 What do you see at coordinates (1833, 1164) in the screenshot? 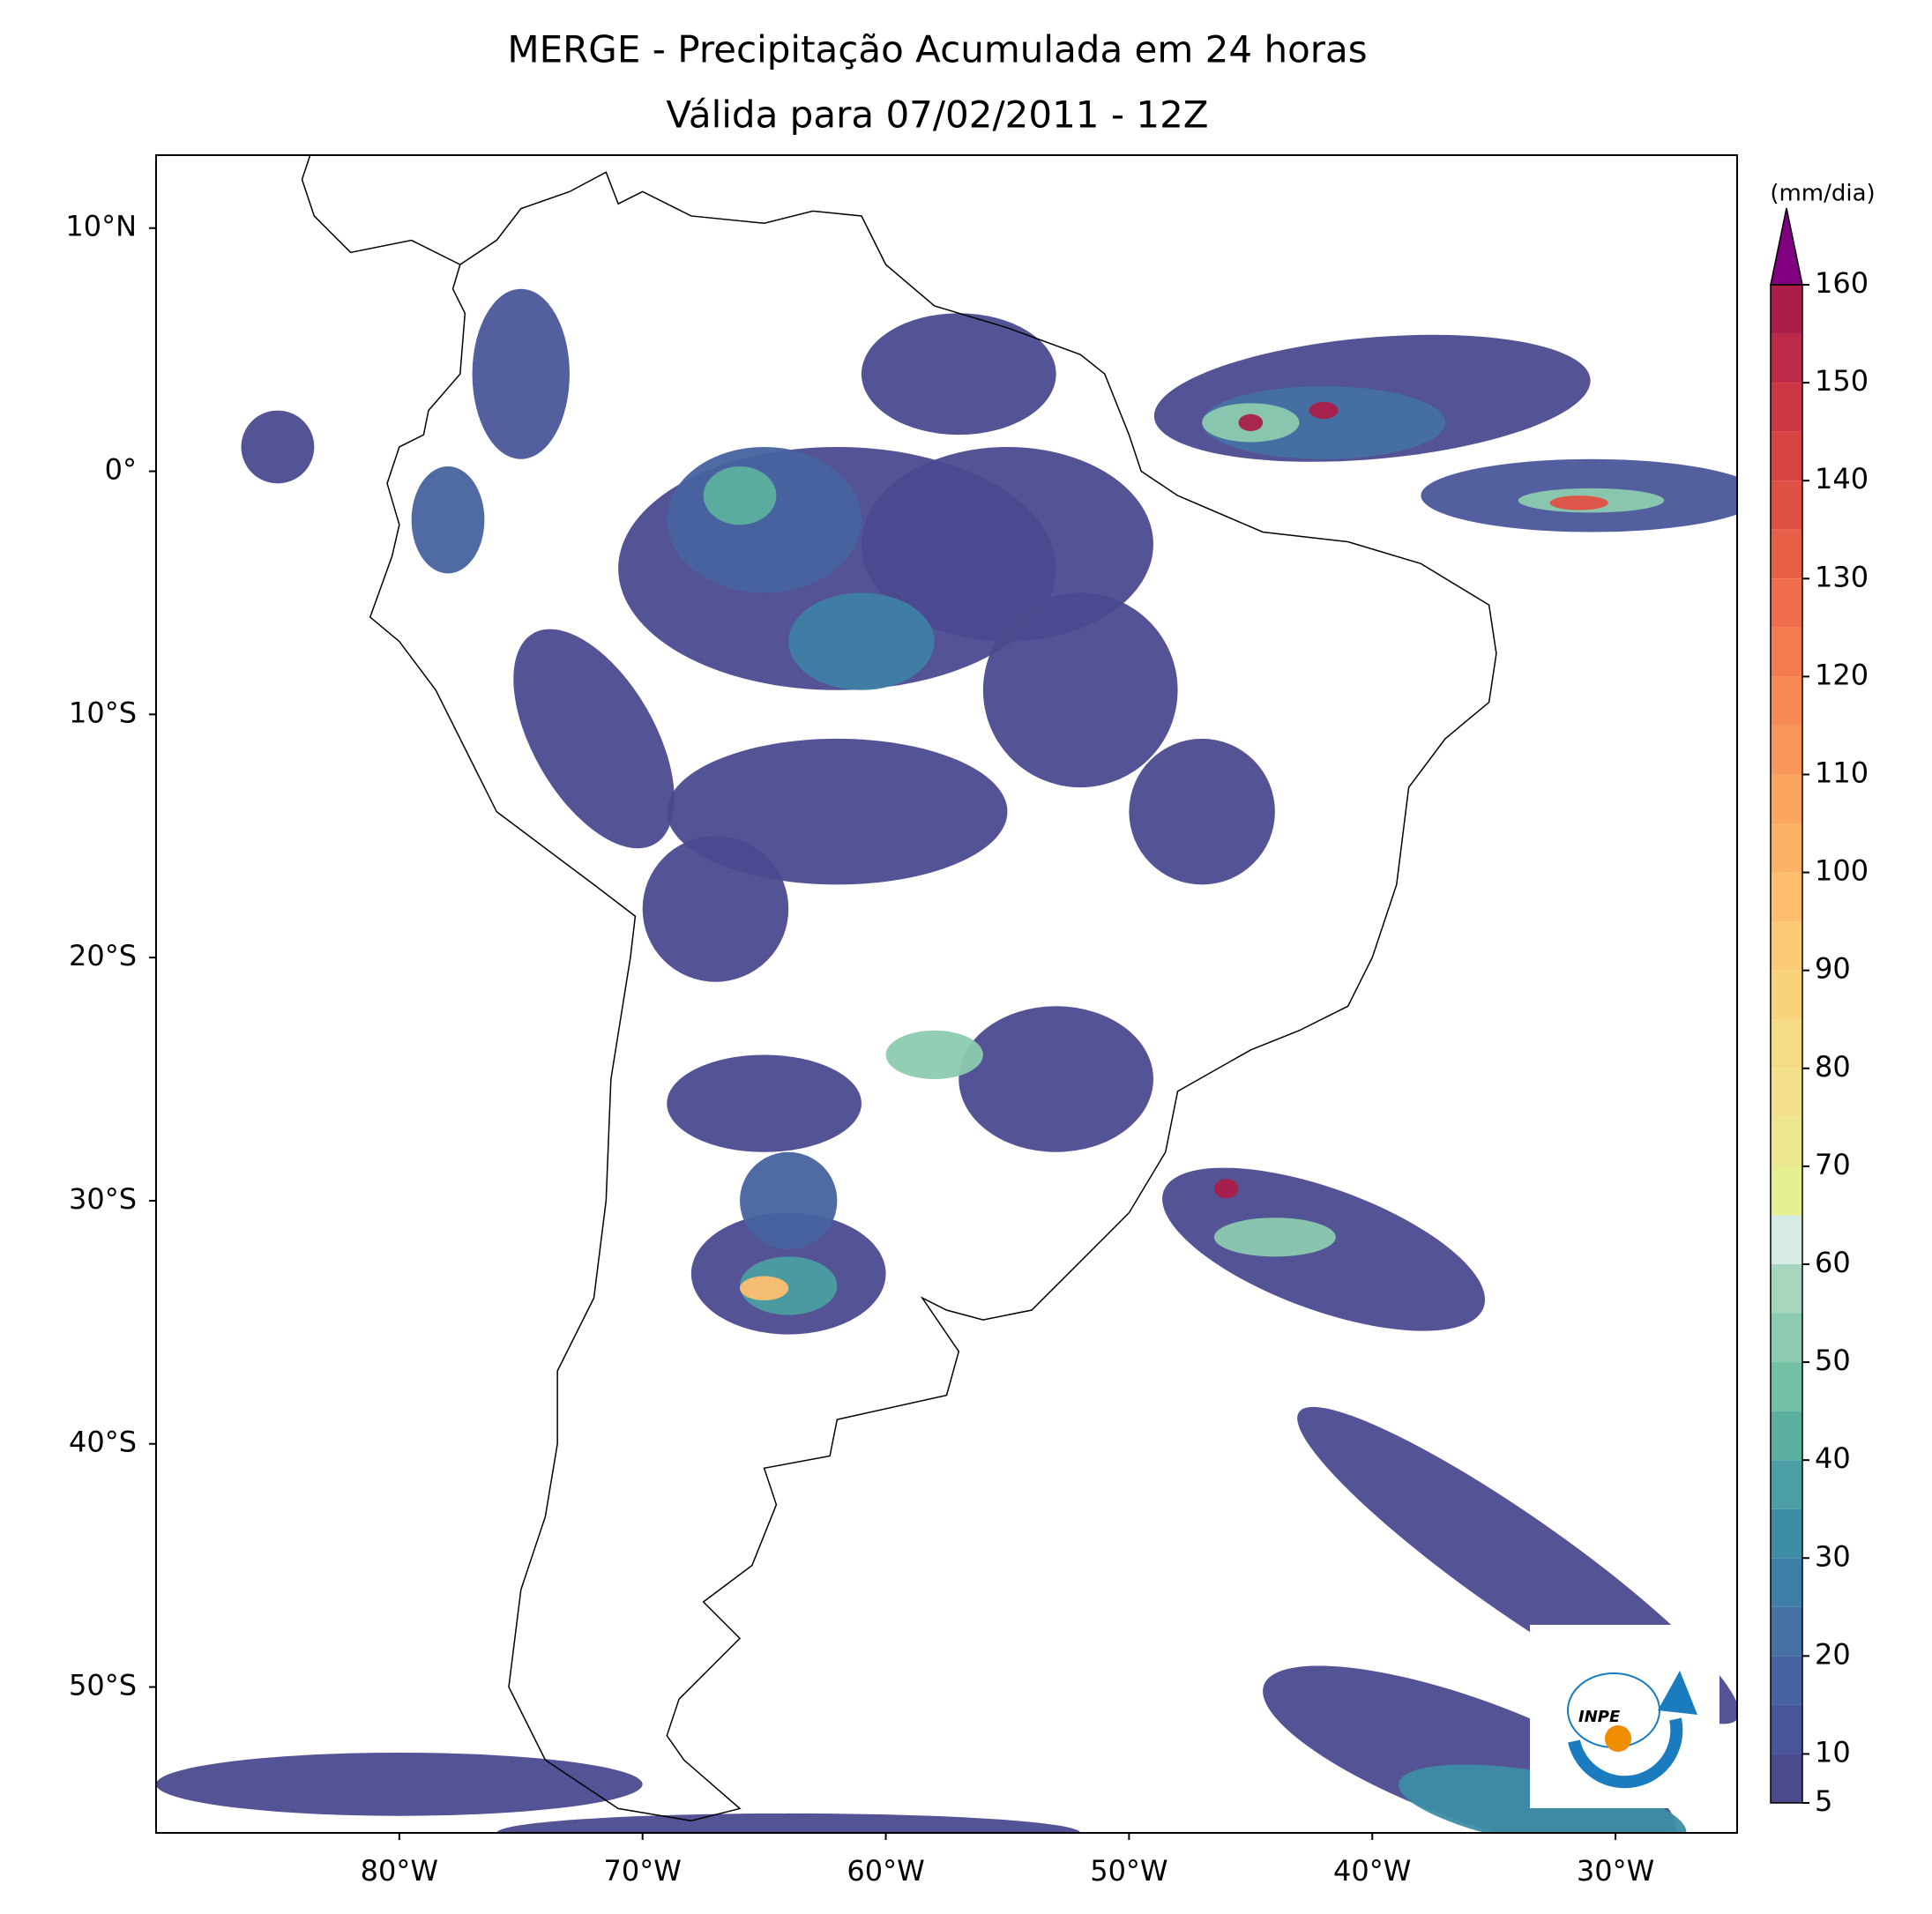
I see `colorbar-tick-label: 70` at bounding box center [1833, 1164].